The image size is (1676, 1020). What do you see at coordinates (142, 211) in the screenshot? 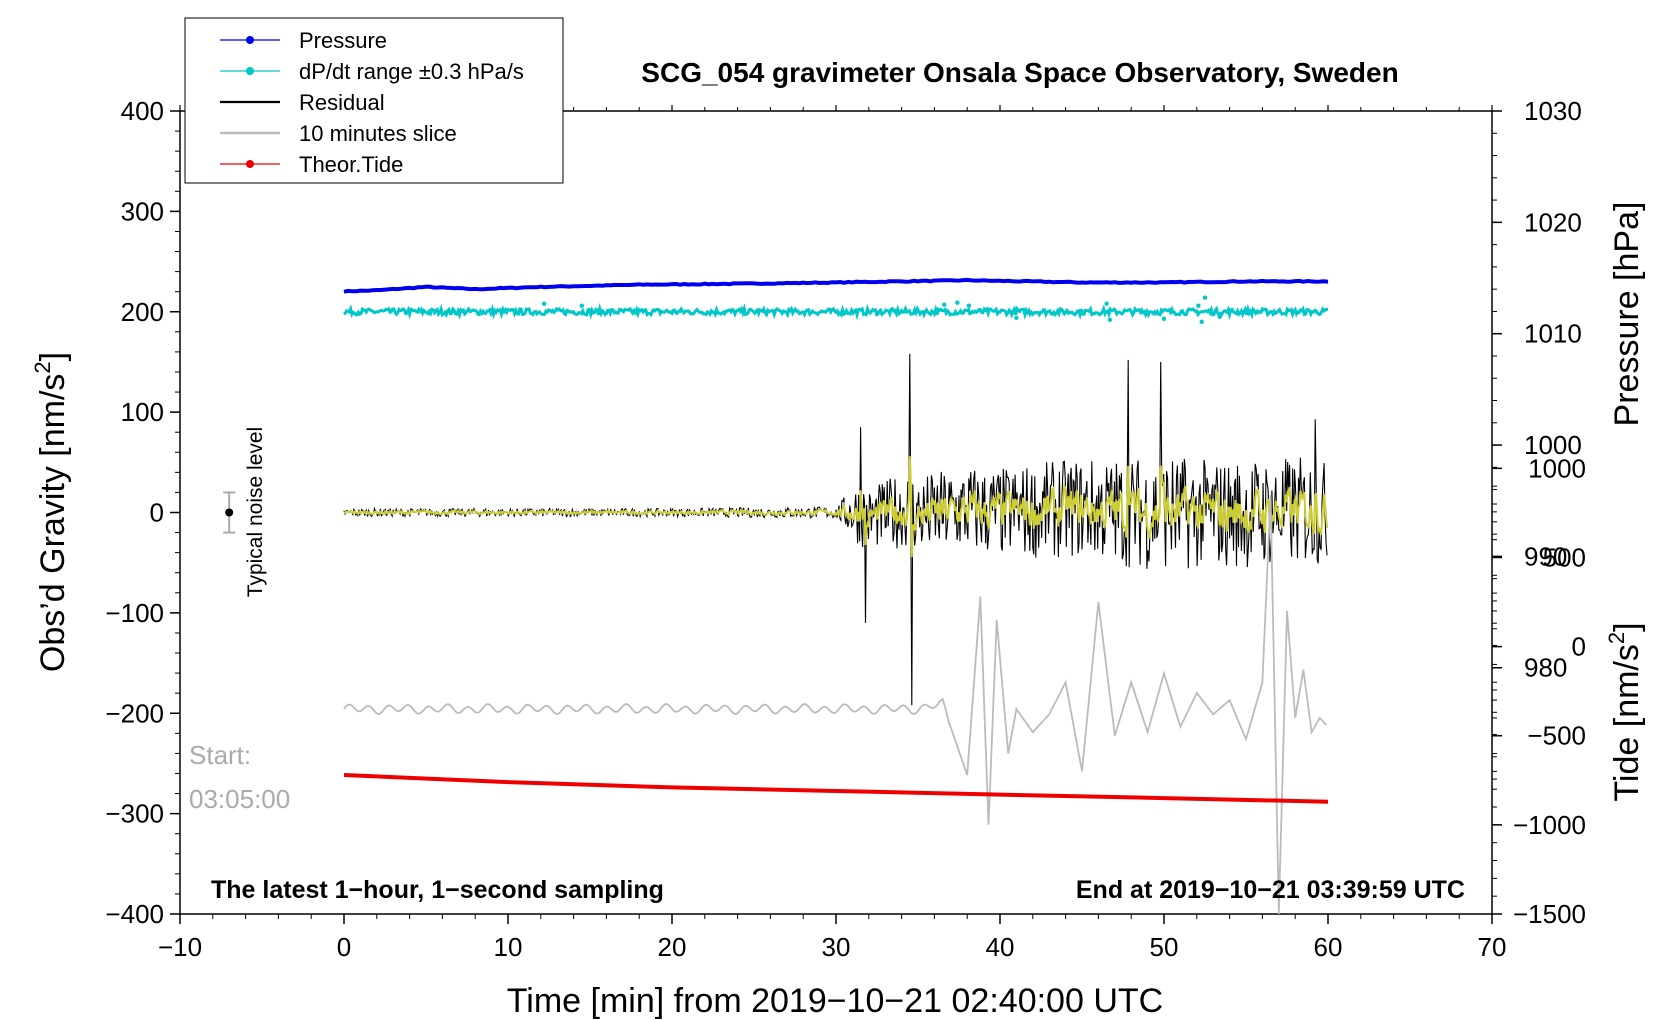
I see `y-tick-label: 300` at bounding box center [142, 211].